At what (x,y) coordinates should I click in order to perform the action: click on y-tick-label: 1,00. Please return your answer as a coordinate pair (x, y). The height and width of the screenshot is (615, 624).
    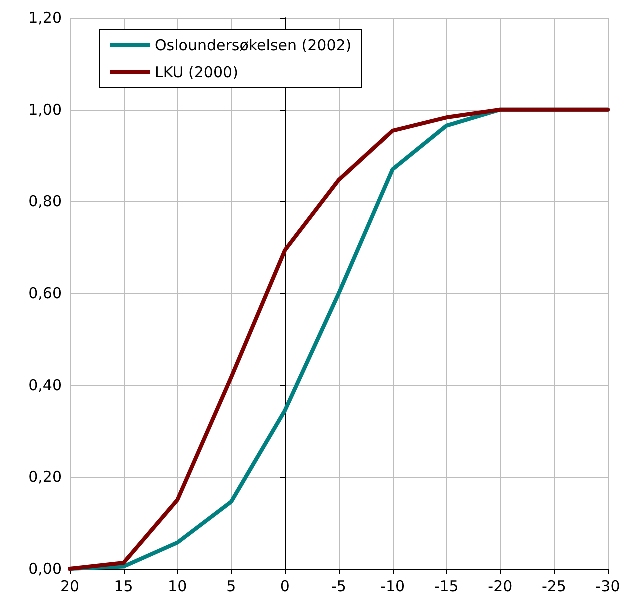
    Looking at the image, I should click on (45, 109).